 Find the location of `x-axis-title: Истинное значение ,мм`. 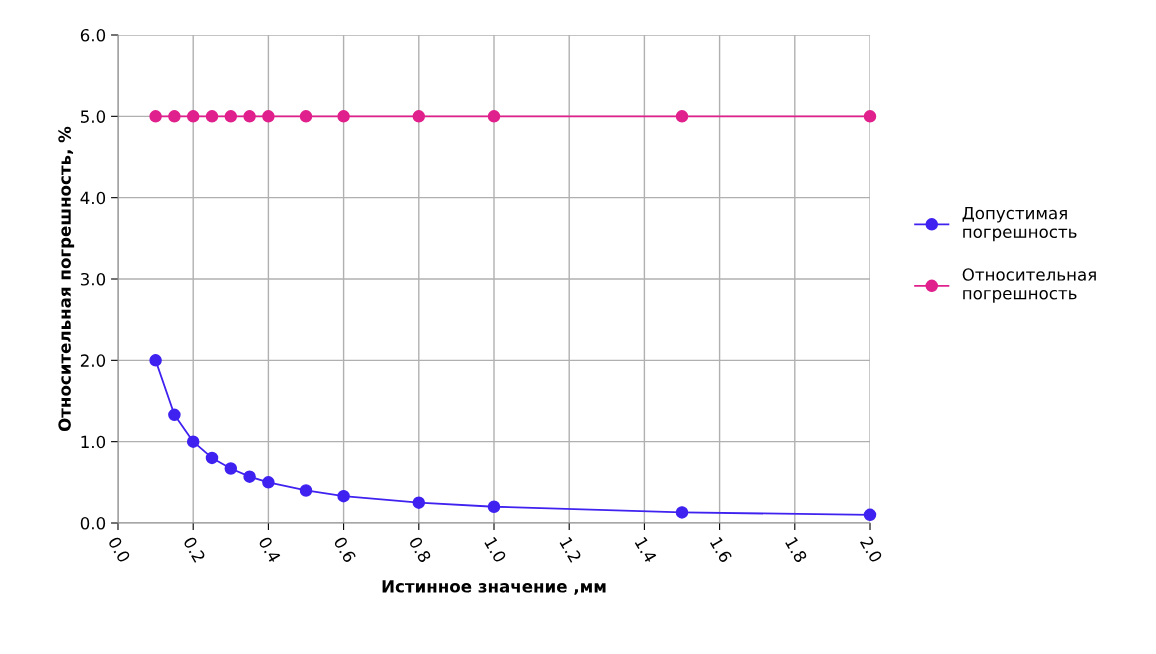

x-axis-title: Истинное значение ,мм is located at coordinates (494, 587).